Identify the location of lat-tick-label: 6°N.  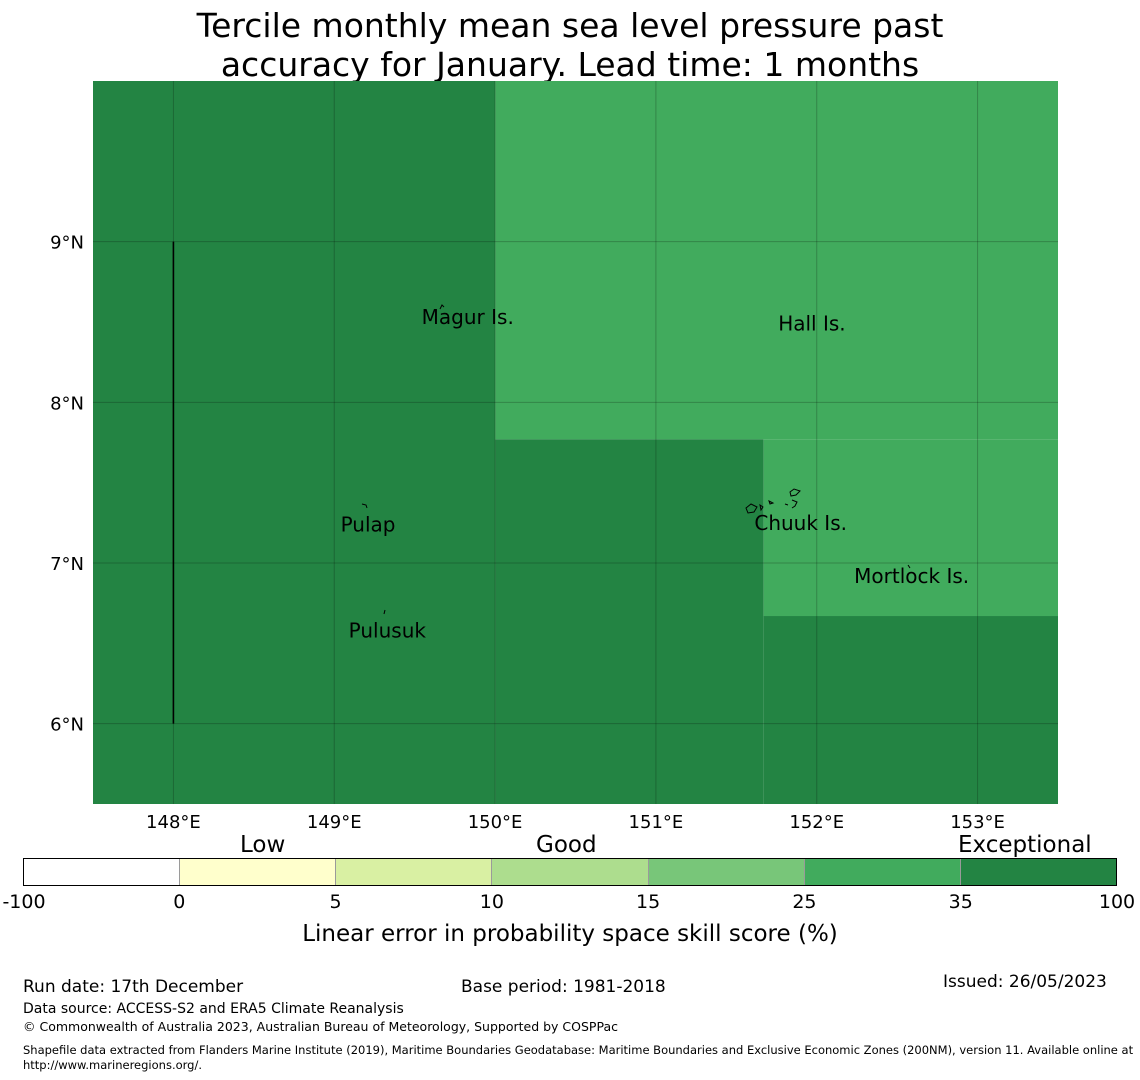
(67, 725).